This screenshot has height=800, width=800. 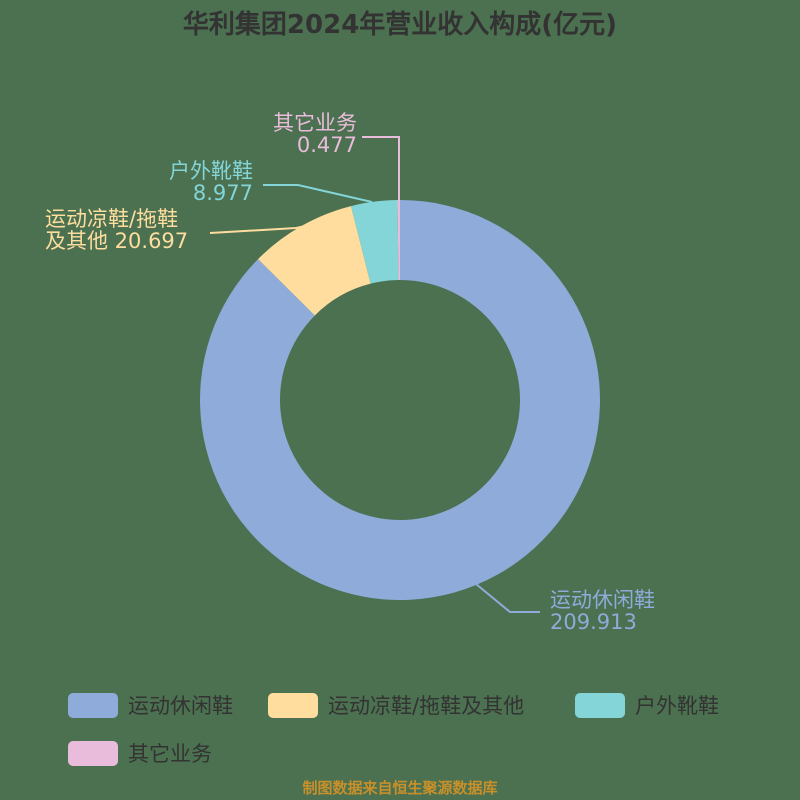 I want to click on slice-outdoor, so click(x=375, y=242).